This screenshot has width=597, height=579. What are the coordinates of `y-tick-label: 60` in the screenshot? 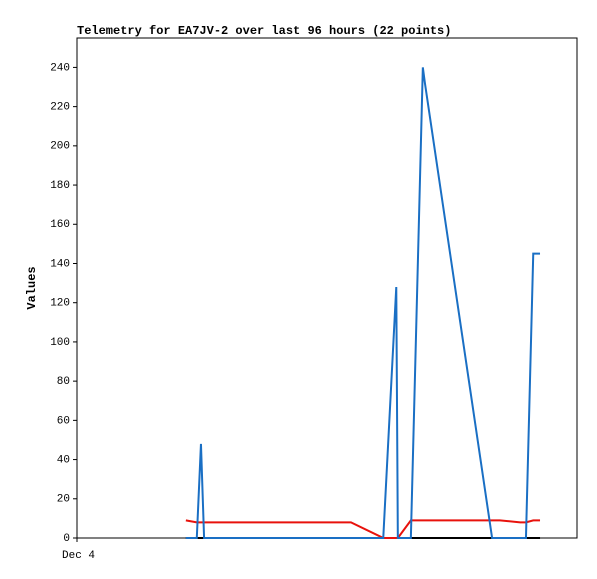 It's located at (63, 421).